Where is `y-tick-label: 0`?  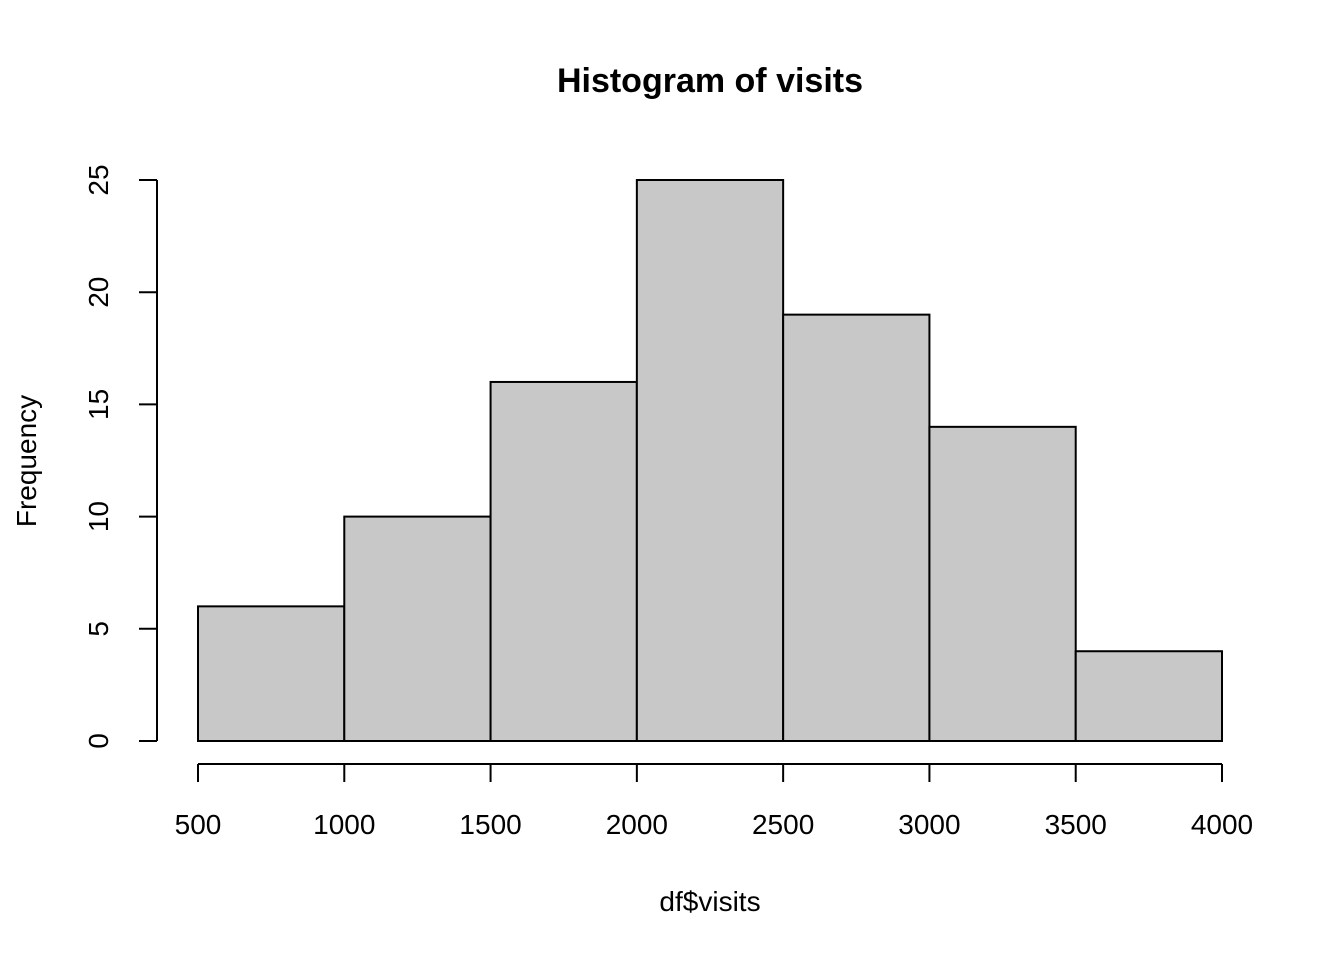 y-tick-label: 0 is located at coordinates (98, 741).